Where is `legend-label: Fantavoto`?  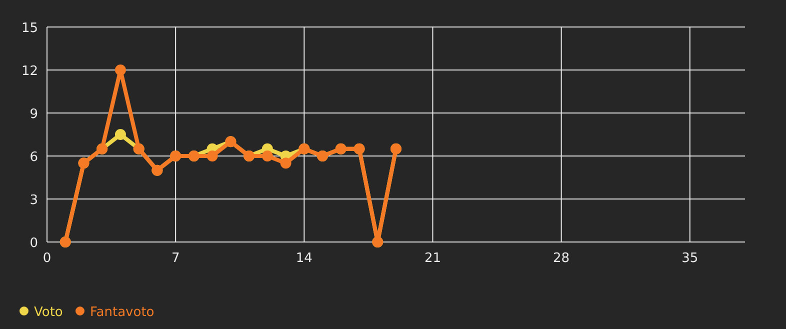 legend-label: Fantavoto is located at coordinates (122, 312).